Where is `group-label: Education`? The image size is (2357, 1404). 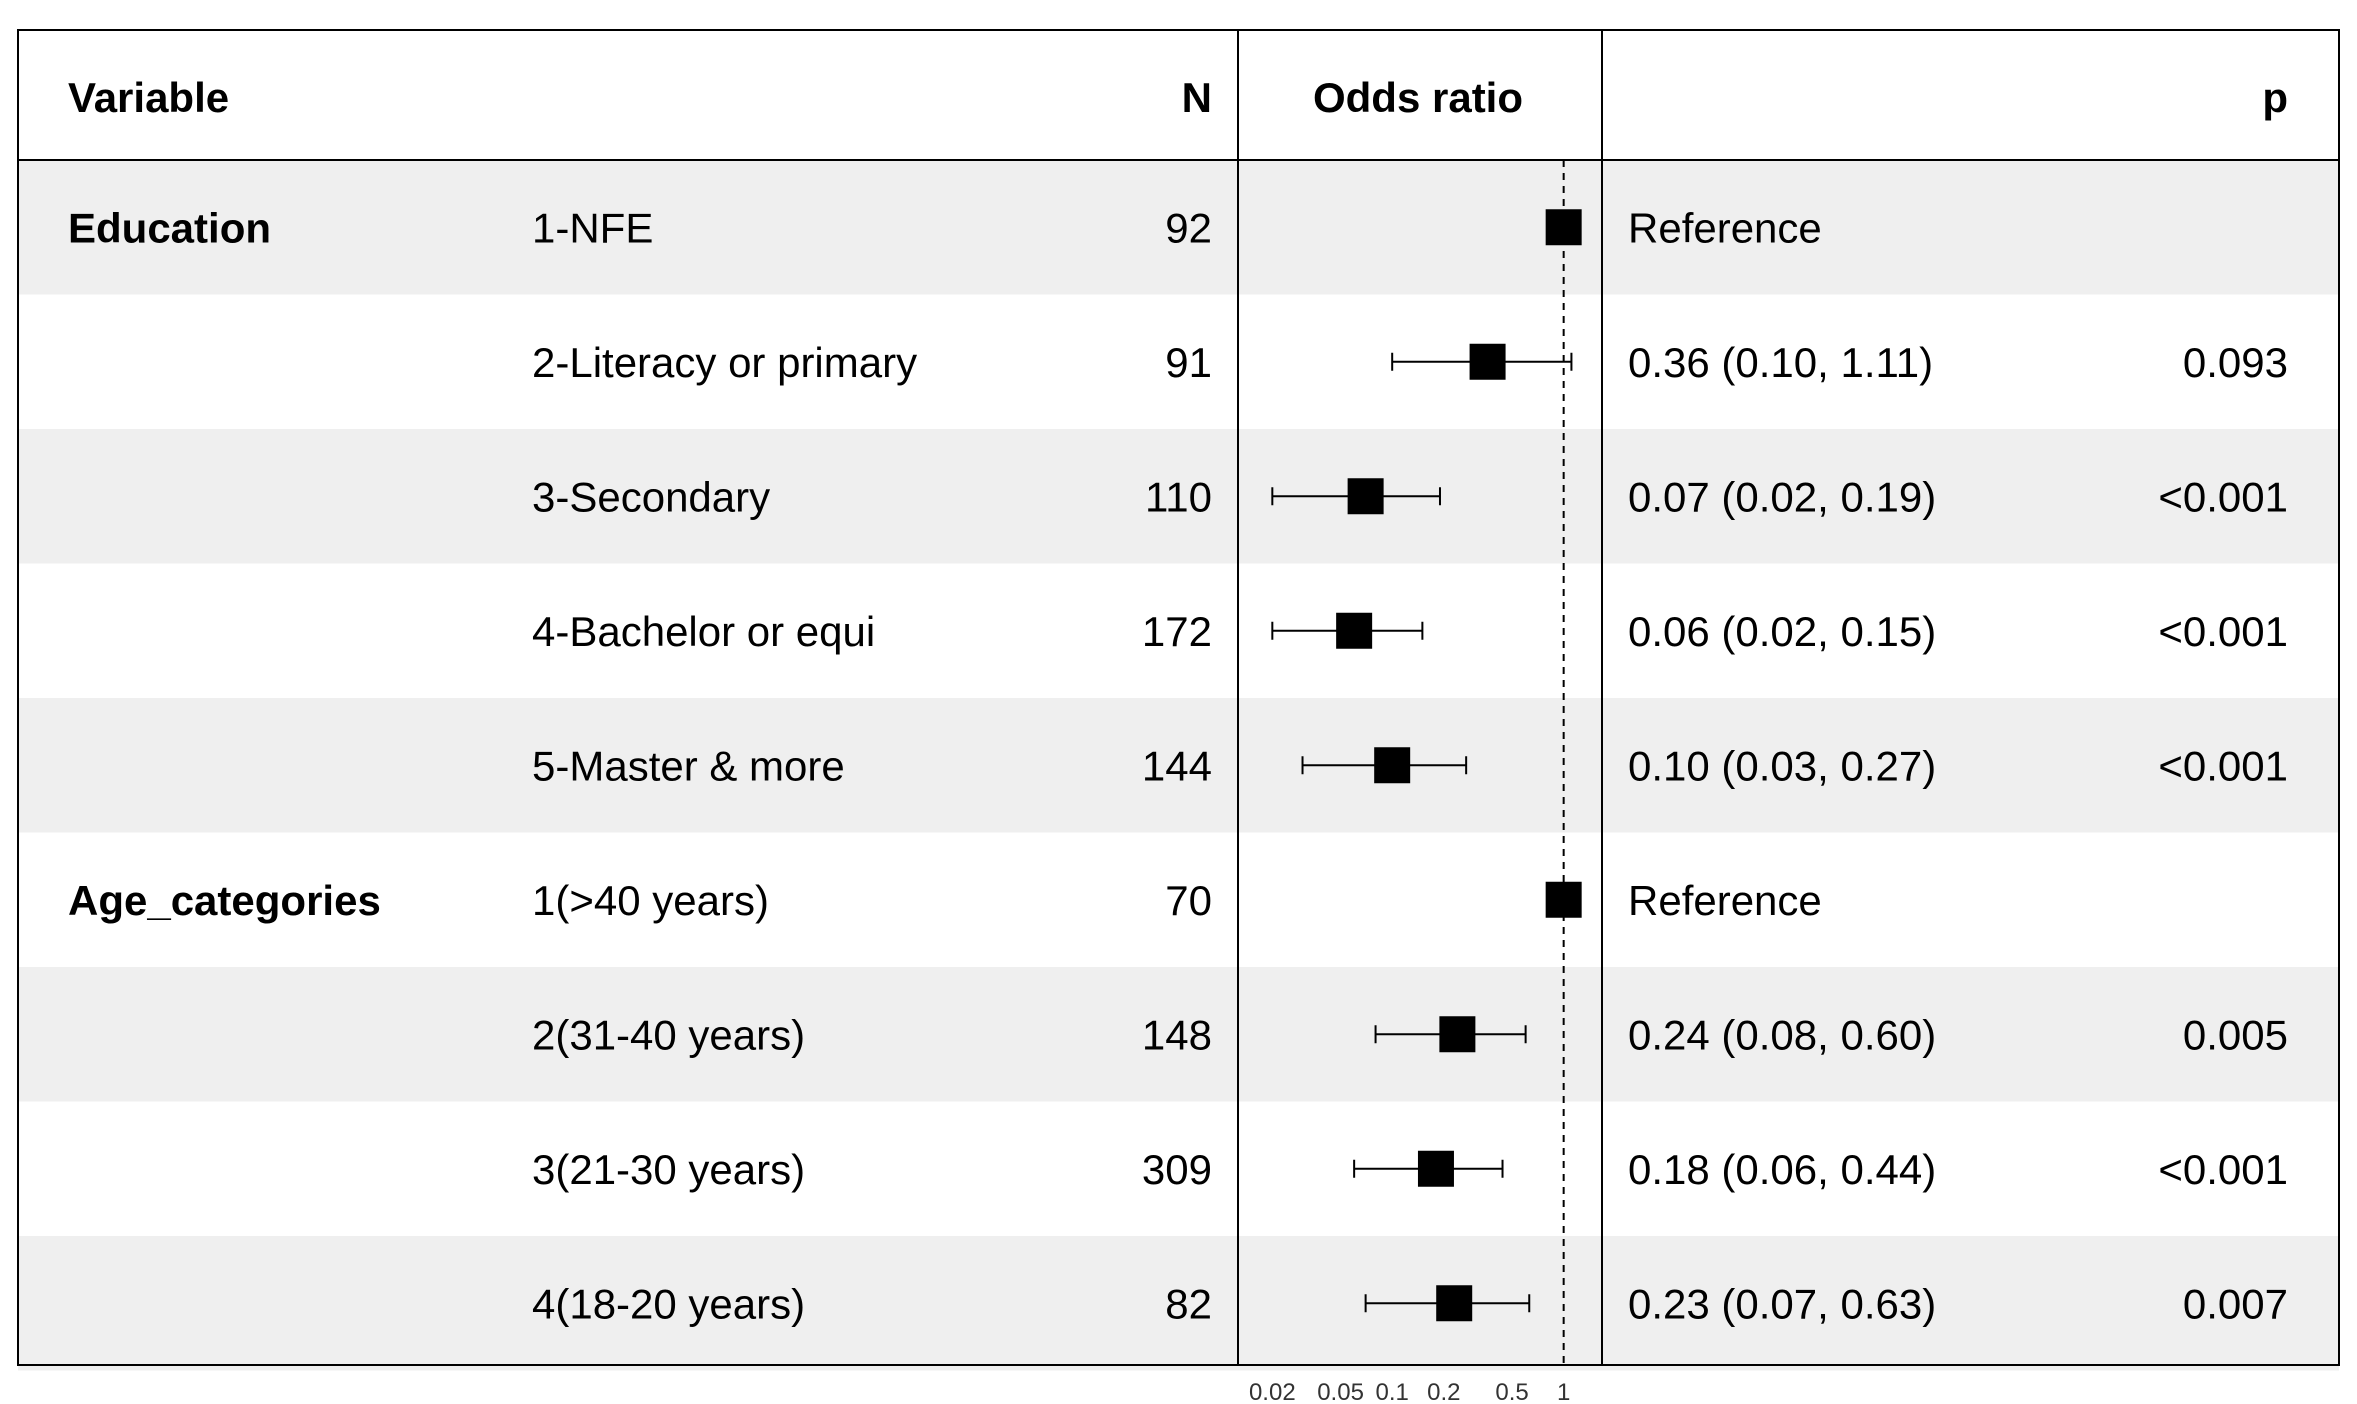 group-label: Education is located at coordinates (169, 227).